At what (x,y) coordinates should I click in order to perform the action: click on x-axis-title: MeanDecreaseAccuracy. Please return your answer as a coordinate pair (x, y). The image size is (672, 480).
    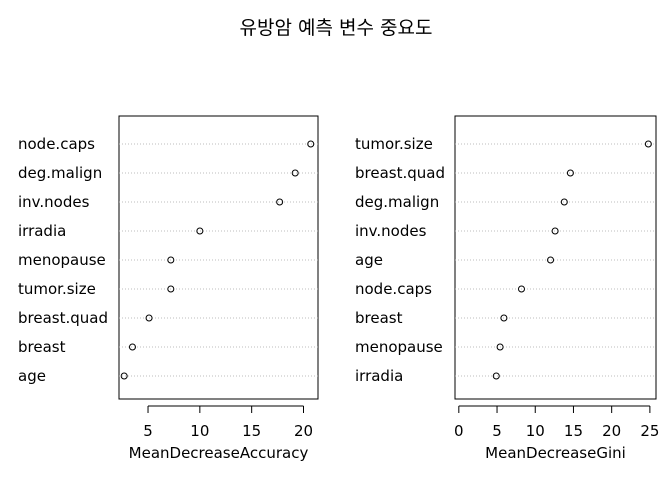
    Looking at the image, I should click on (219, 453).